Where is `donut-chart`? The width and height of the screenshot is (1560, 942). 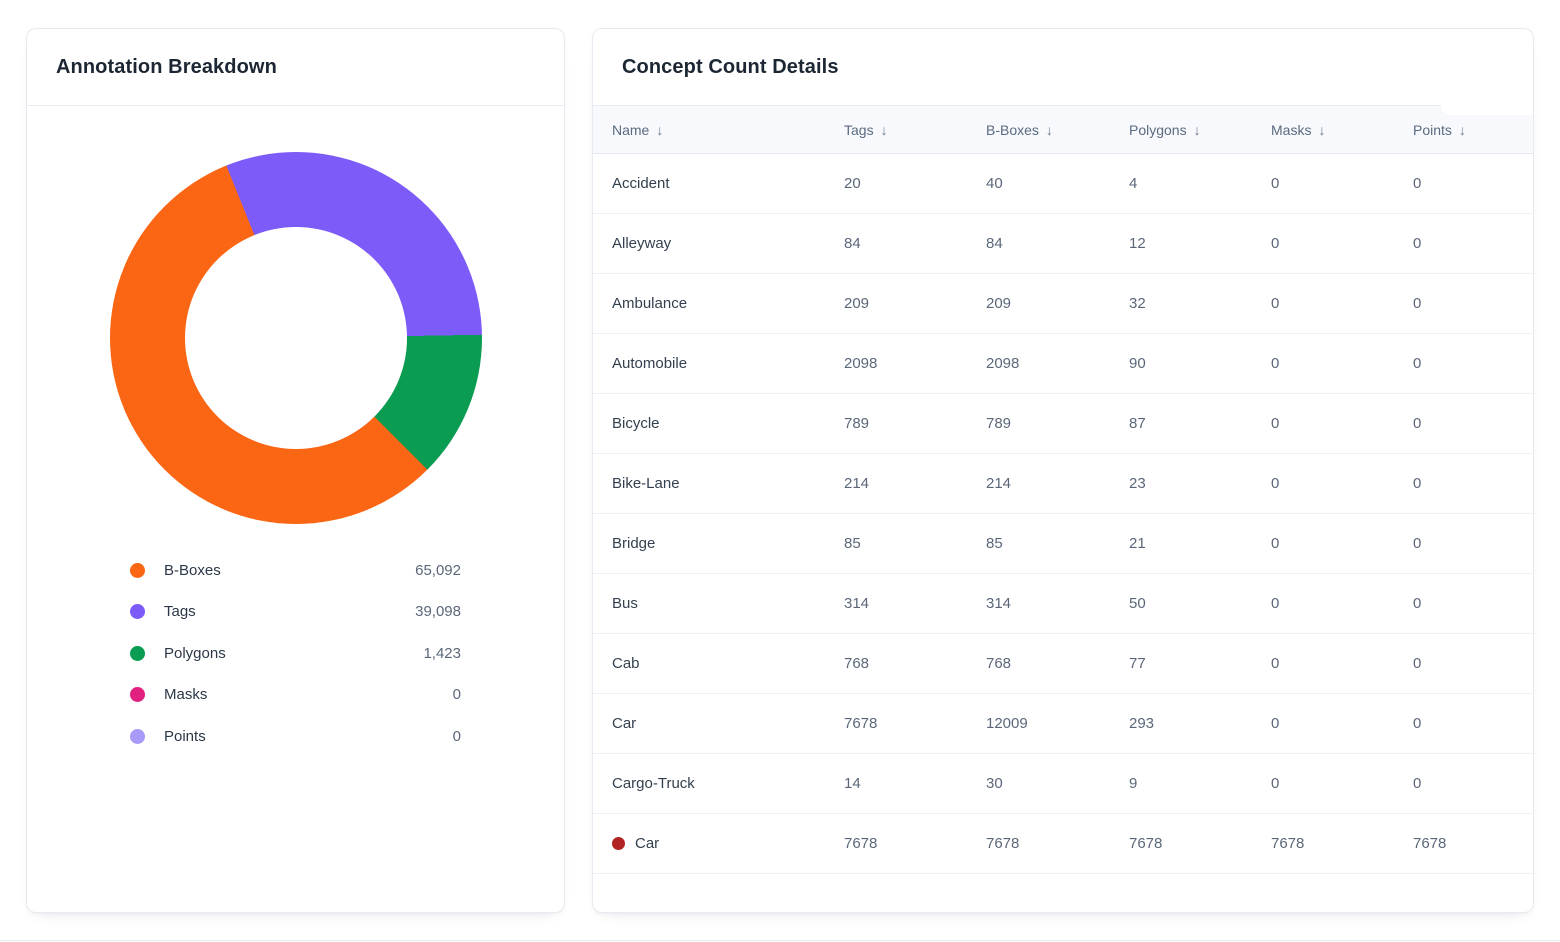 donut-chart is located at coordinates (295, 338).